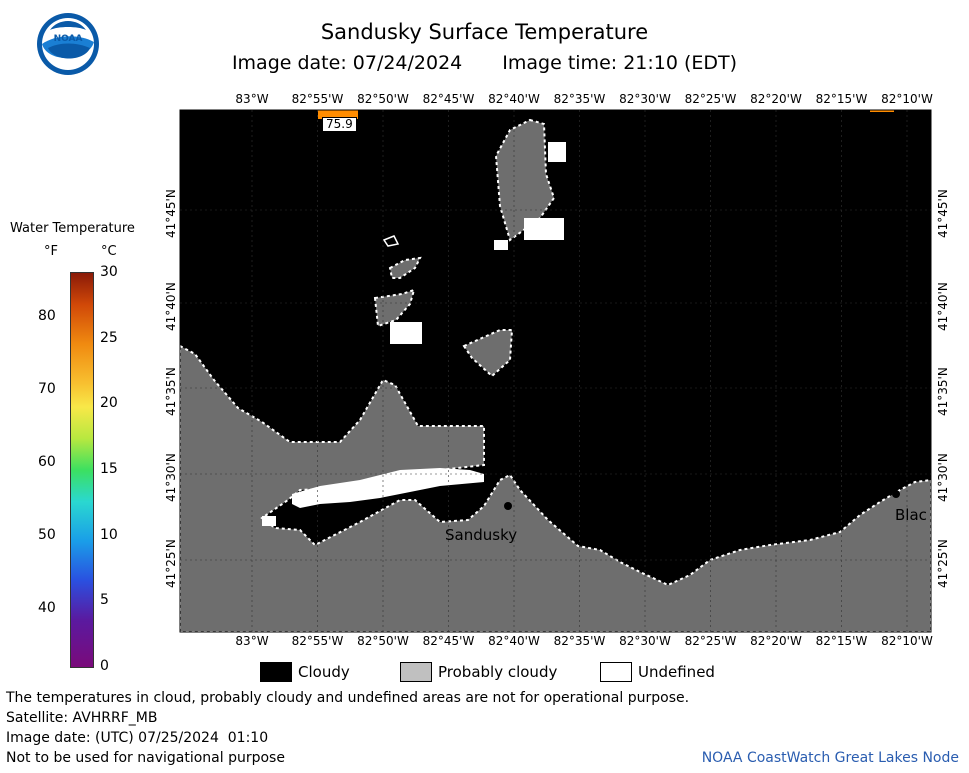 The width and height of the screenshot is (969, 773). What do you see at coordinates (109, 251) in the screenshot?
I see `colorbar-unit-c: °C` at bounding box center [109, 251].